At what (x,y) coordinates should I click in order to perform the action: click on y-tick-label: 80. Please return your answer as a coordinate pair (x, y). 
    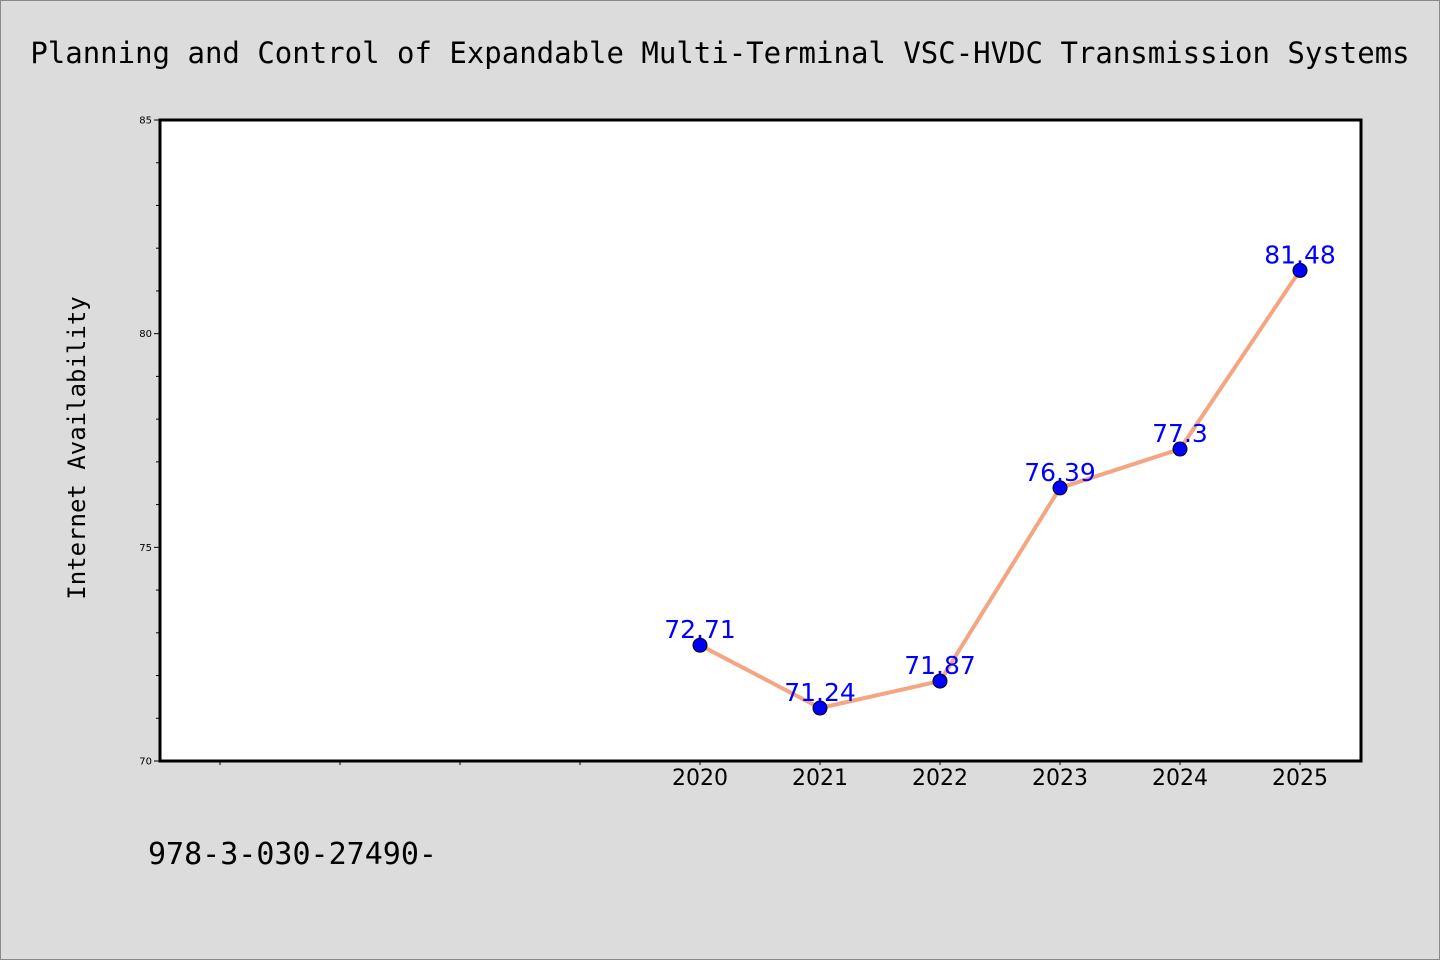
    Looking at the image, I should click on (145, 334).